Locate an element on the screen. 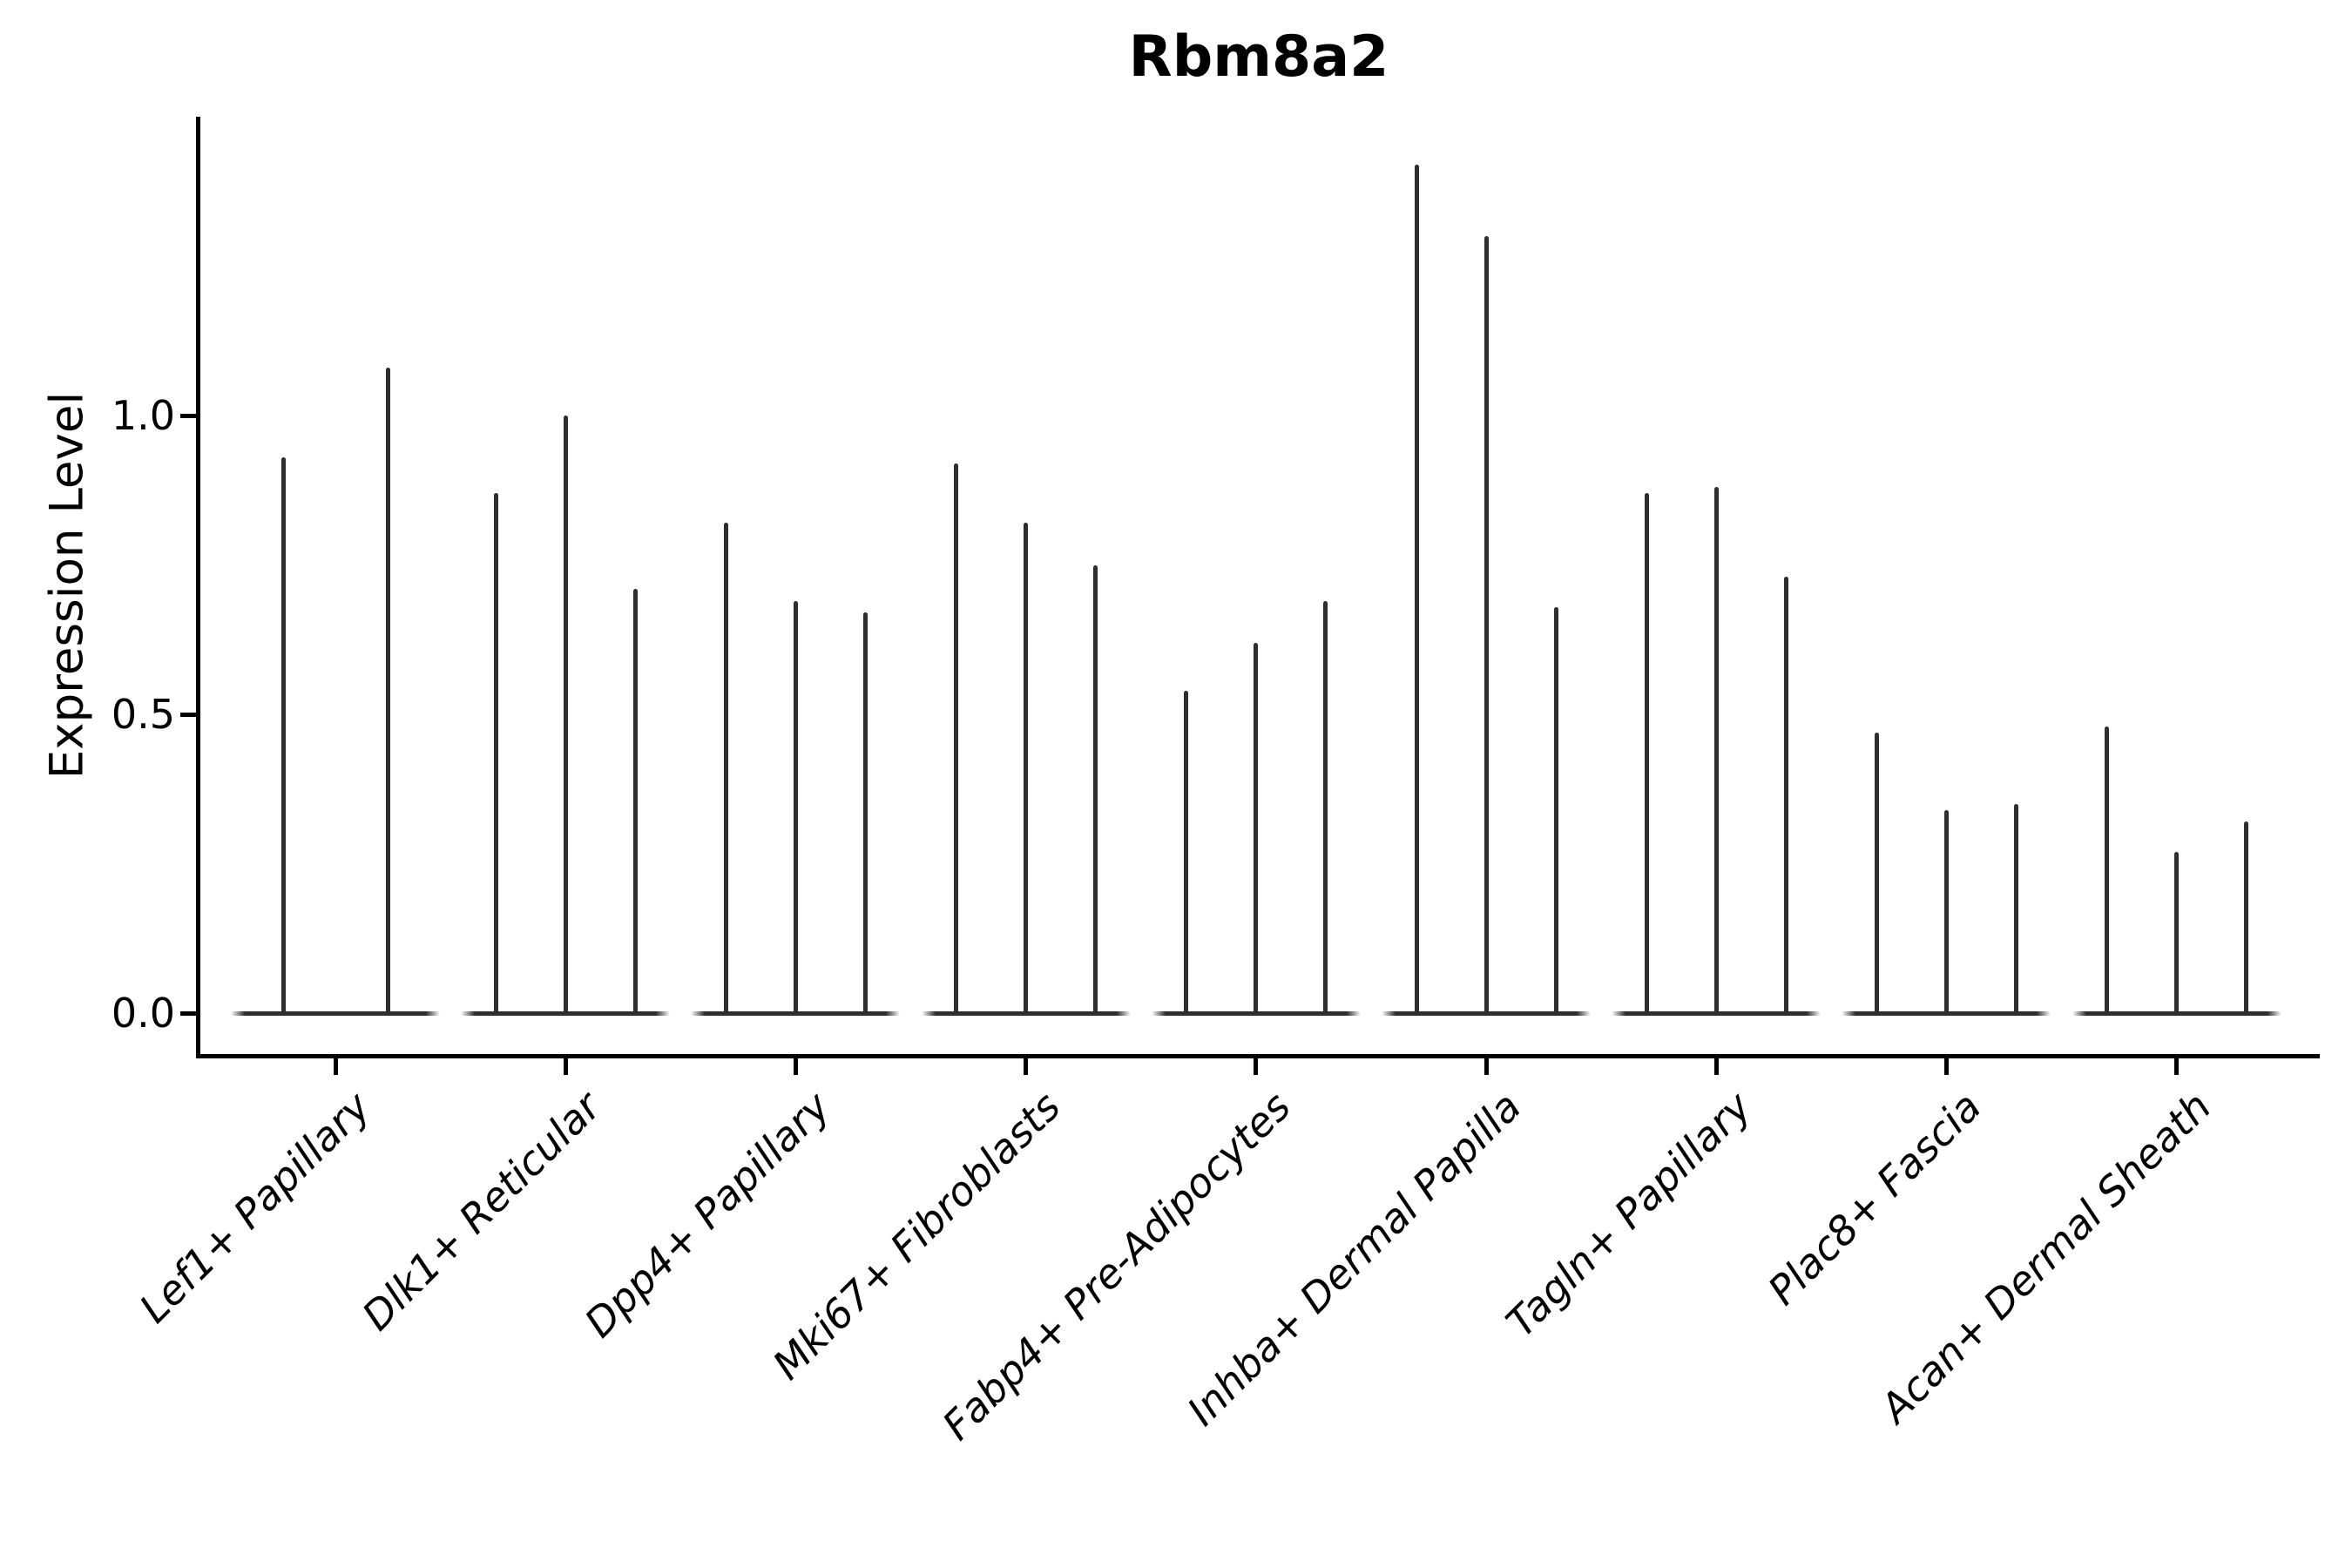 The width and height of the screenshot is (2352, 1568). y-tick-label: 0.0 is located at coordinates (143, 1014).